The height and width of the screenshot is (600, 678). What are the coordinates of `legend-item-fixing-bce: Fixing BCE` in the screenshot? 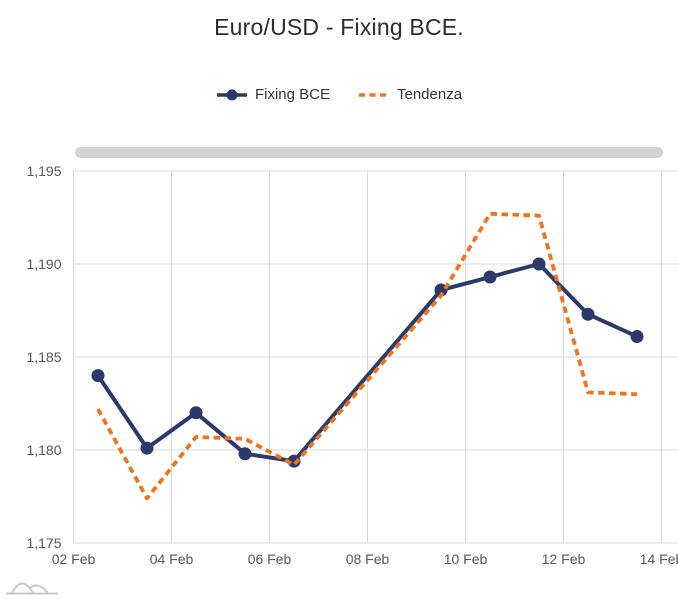 It's located at (273, 94).